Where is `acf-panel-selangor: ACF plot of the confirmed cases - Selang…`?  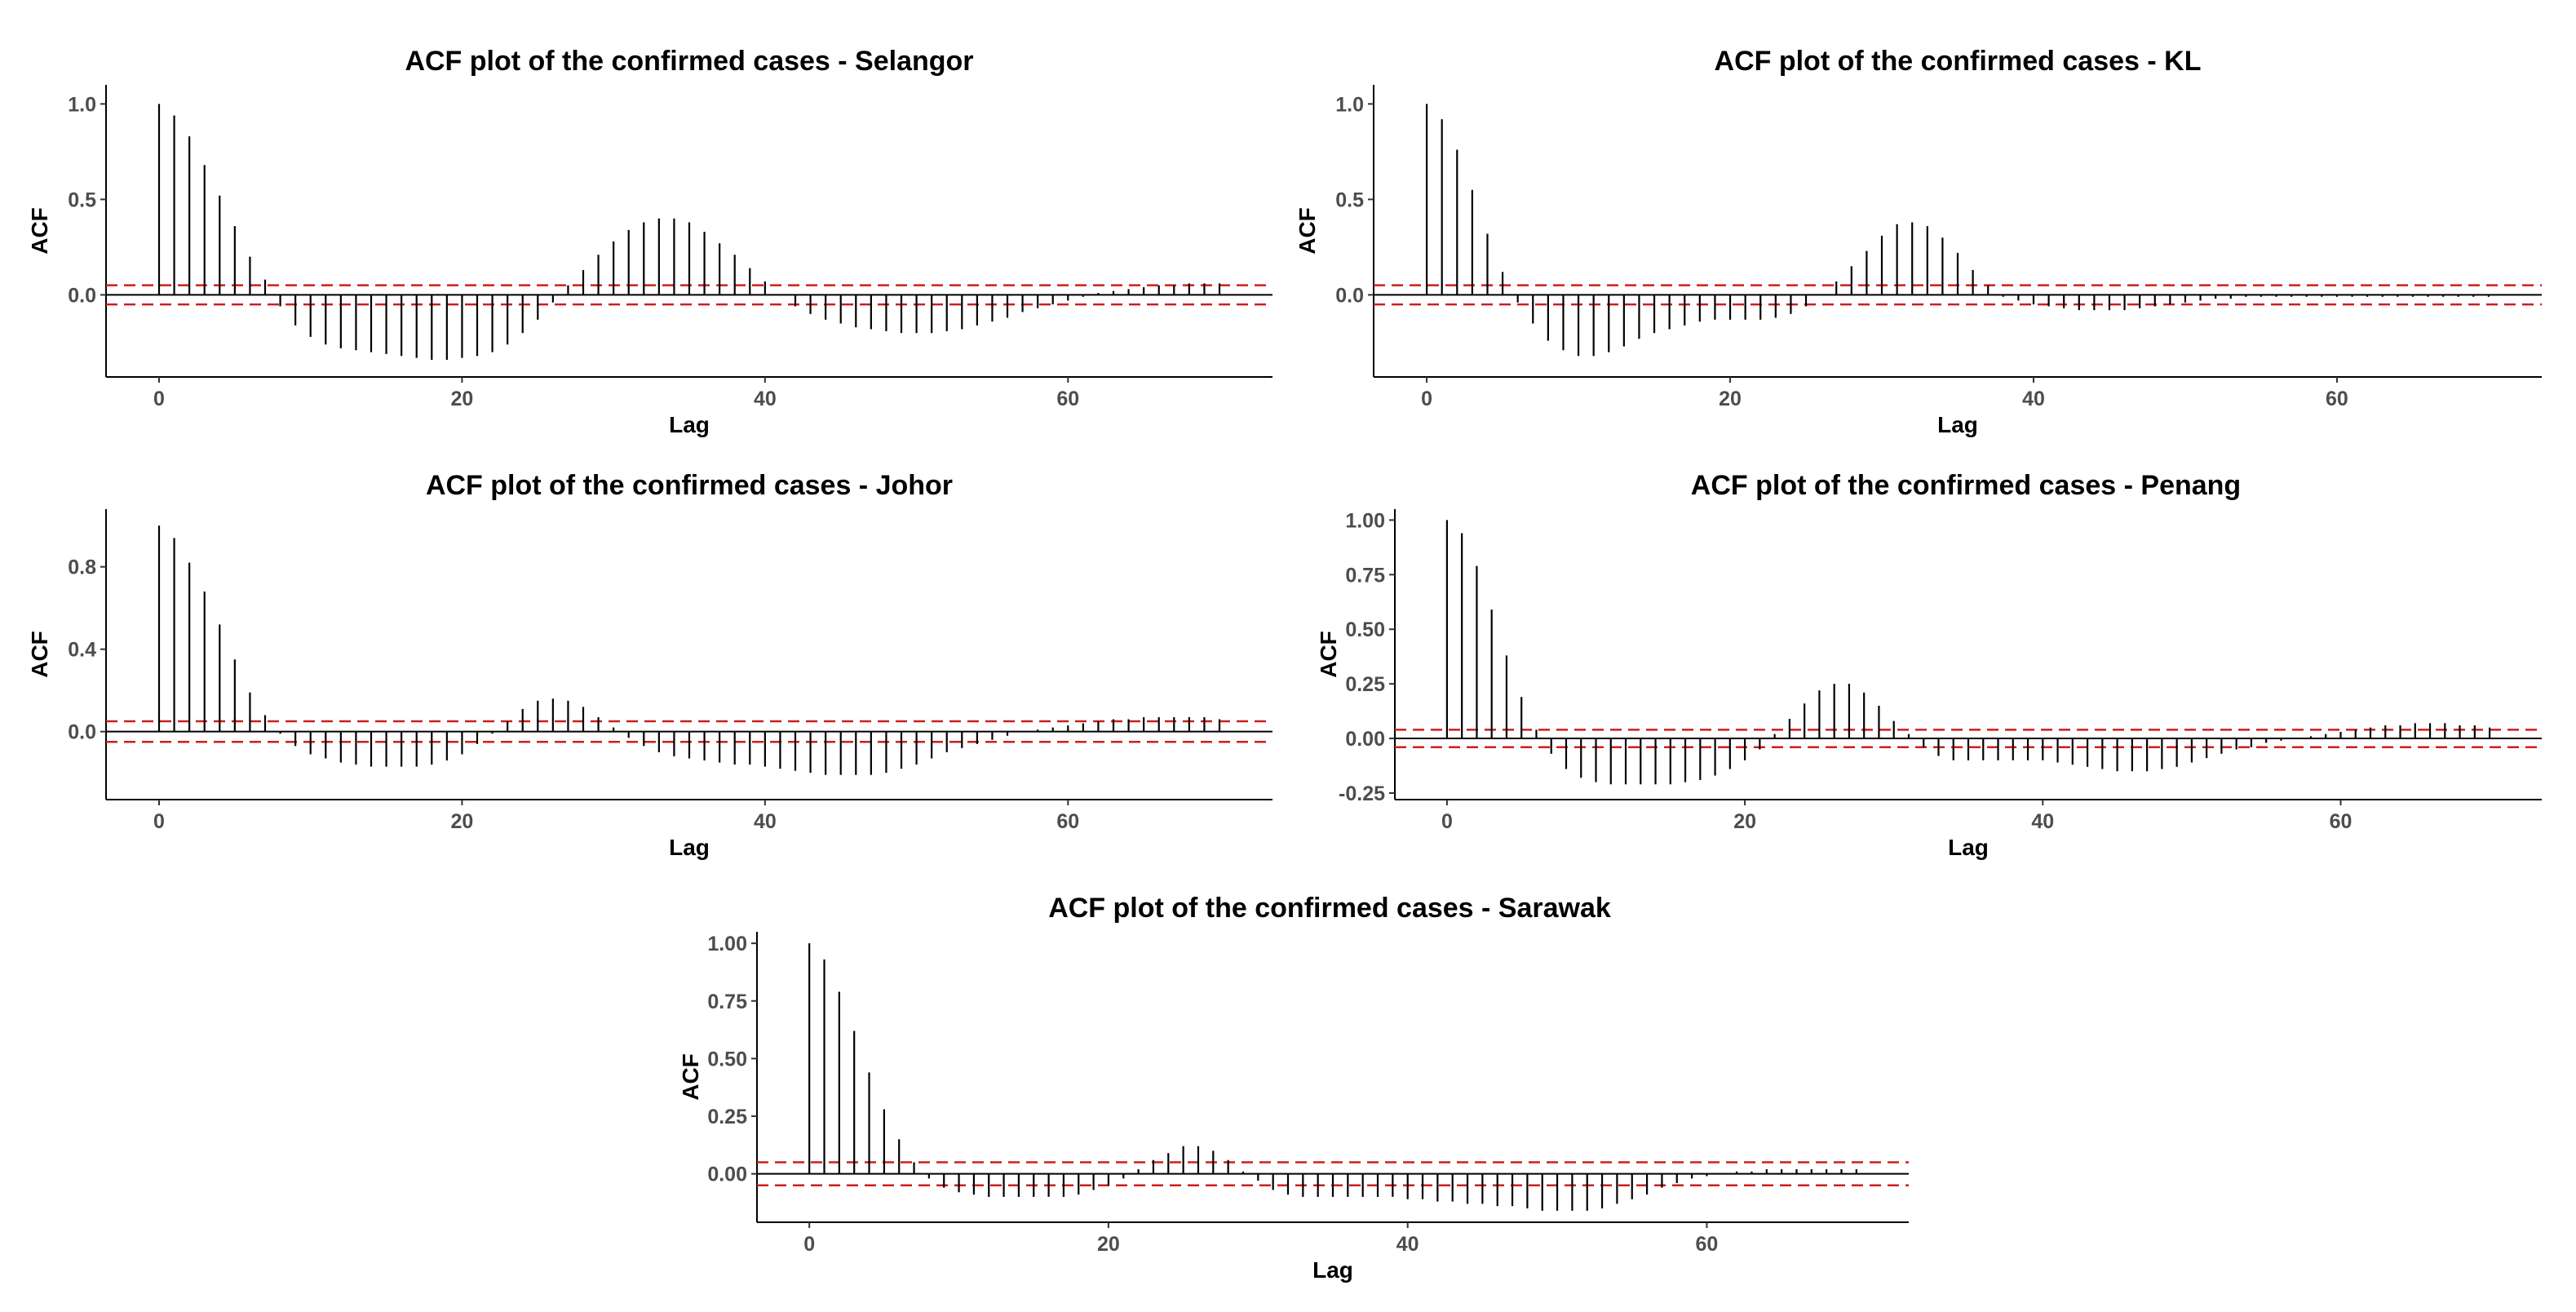
acf-panel-selangor: ACF plot of the confirmed cases - Selang… is located at coordinates (650, 241).